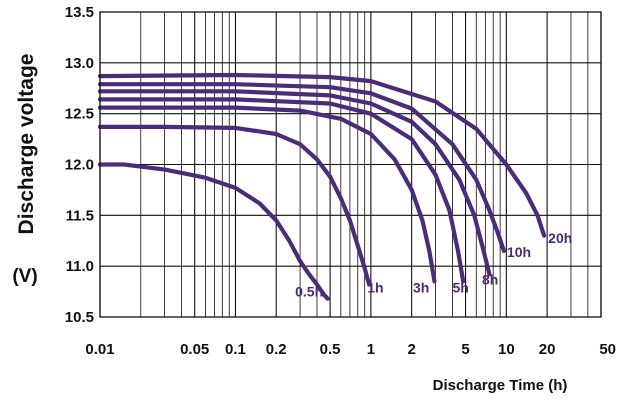 The image size is (637, 405). I want to click on y-axis-unit: (V), so click(24, 276).